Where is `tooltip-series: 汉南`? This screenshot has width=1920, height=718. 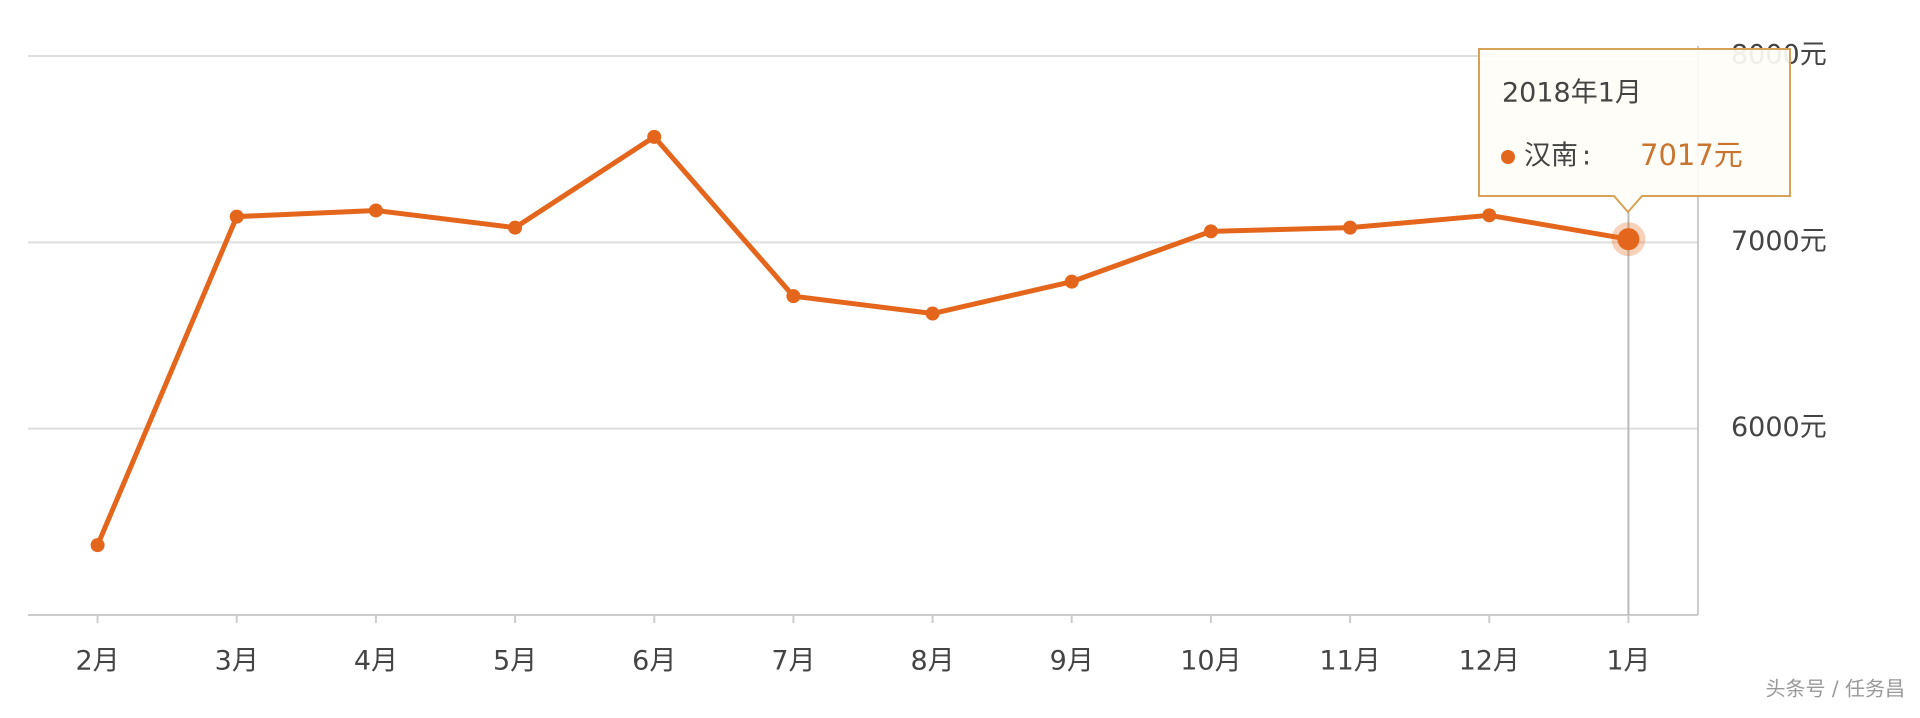 tooltip-series: 汉南 is located at coordinates (1551, 156).